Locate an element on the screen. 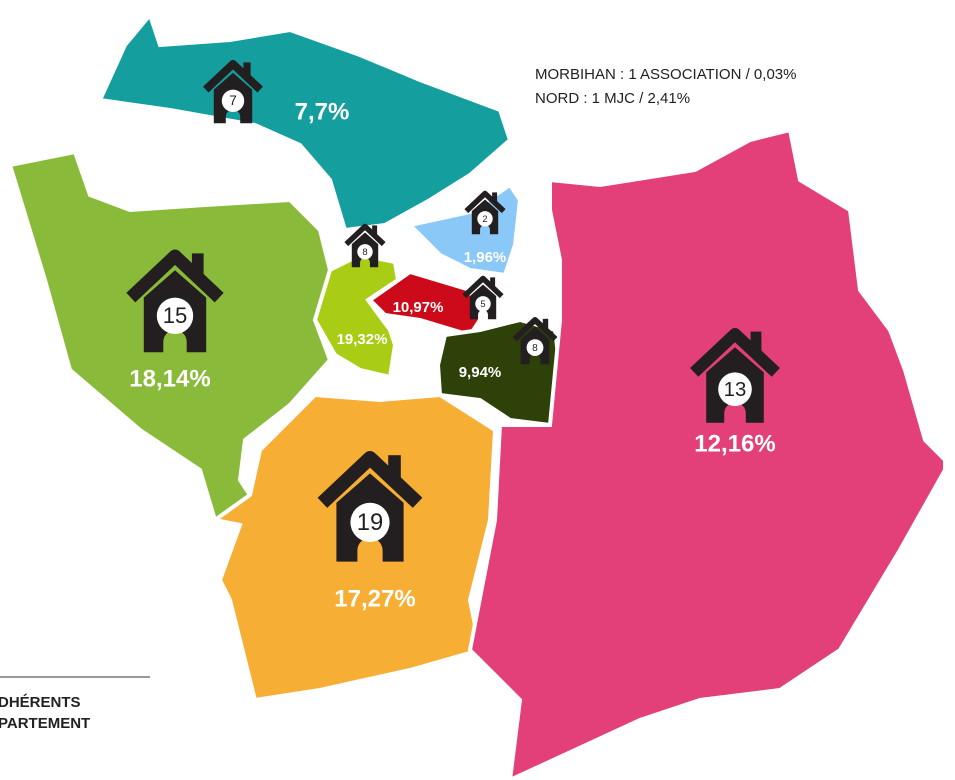 The width and height of the screenshot is (955, 780). region-share: 19,32% is located at coordinates (362, 339).